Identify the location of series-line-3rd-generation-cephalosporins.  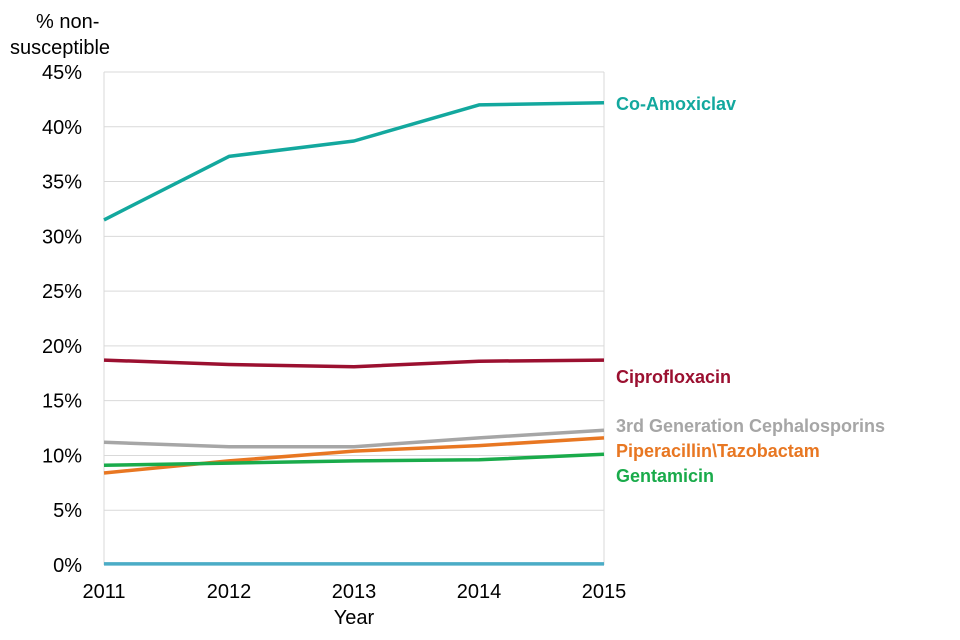
(354, 438).